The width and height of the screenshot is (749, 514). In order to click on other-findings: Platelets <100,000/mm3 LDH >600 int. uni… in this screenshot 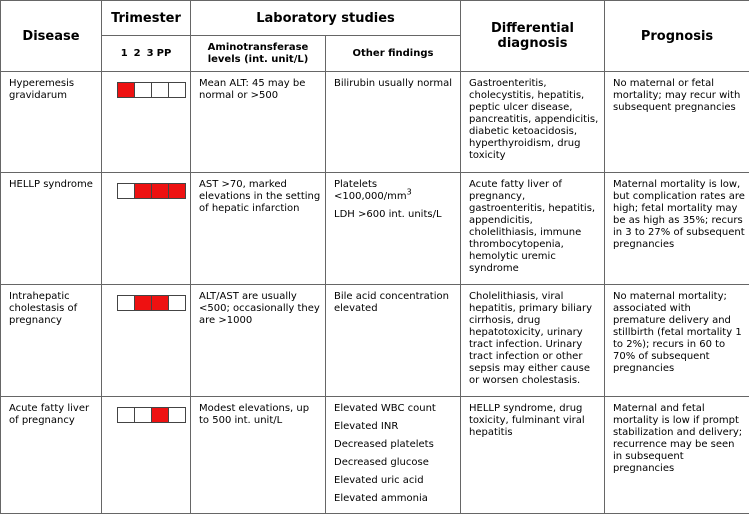, I will do `click(393, 229)`.